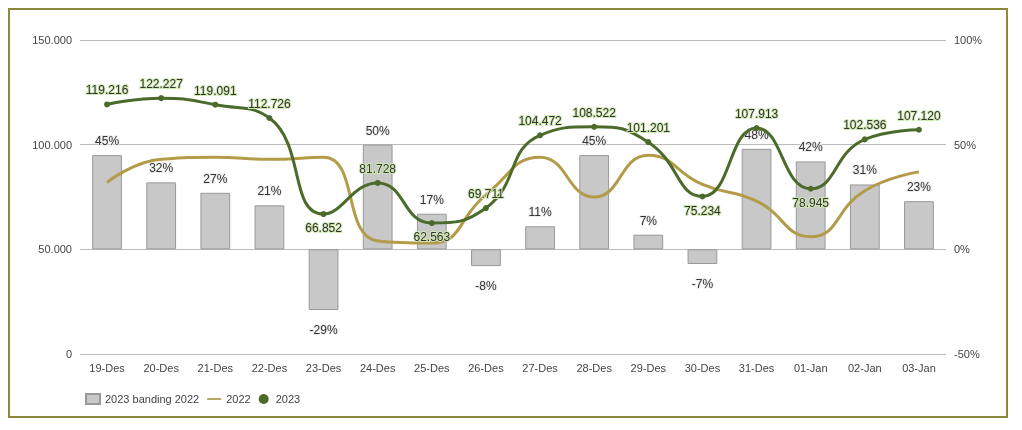 Image resolution: width=1022 pixels, height=430 pixels. I want to click on x-tick-label: 31-Des, so click(756, 367).